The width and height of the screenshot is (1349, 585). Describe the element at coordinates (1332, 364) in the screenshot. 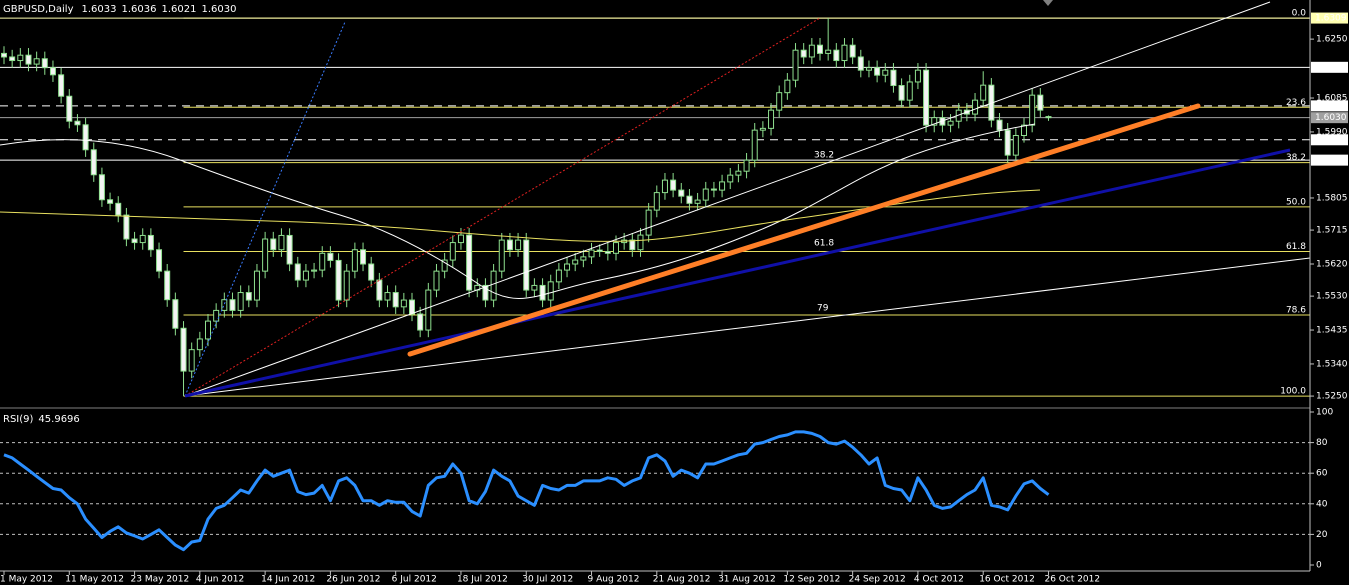

I see `y-tick-label: 1.5340` at that location.